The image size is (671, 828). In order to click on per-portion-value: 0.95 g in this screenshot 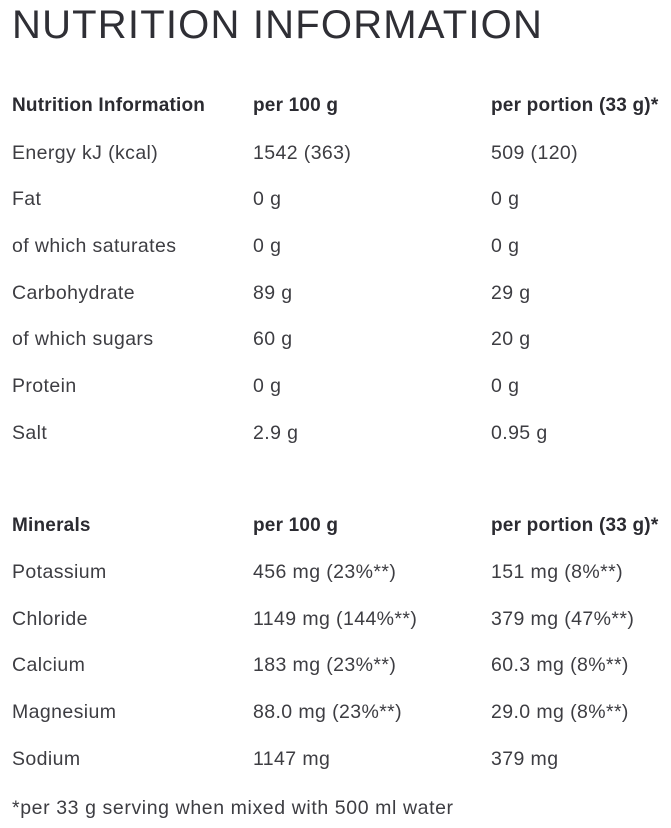, I will do `click(519, 432)`.